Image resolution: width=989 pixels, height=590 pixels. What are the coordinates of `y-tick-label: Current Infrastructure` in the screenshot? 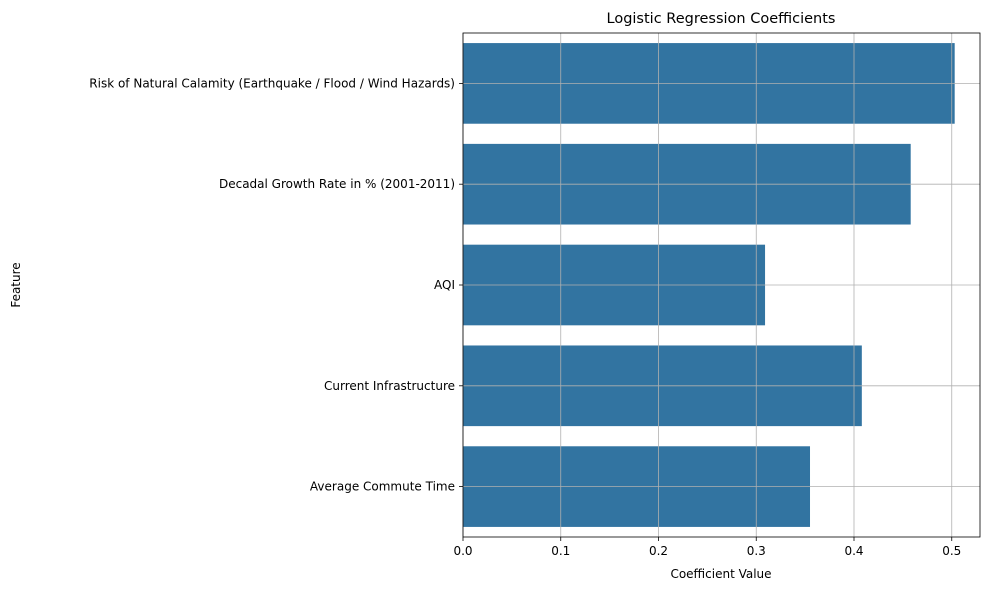 It's located at (389, 386).